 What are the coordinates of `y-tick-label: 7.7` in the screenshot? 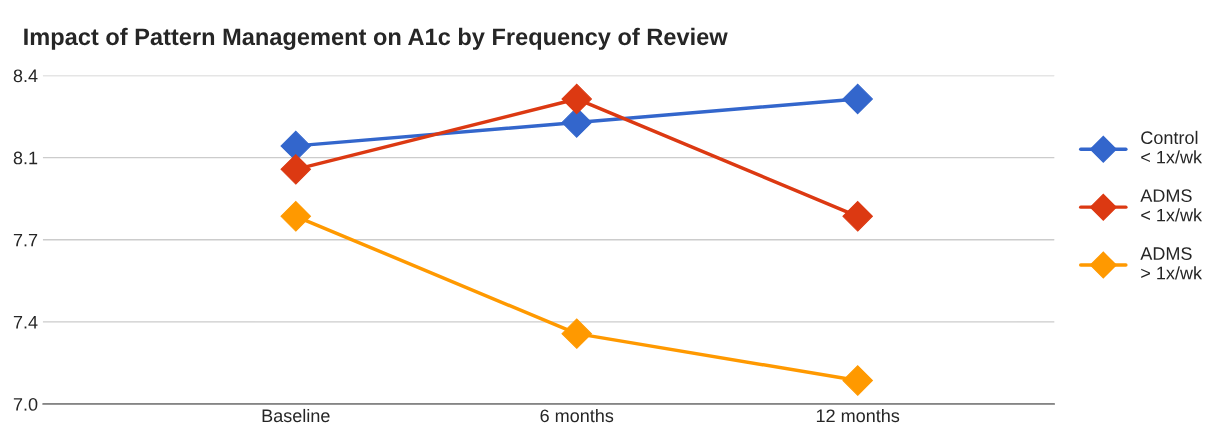 It's located at (25, 240).